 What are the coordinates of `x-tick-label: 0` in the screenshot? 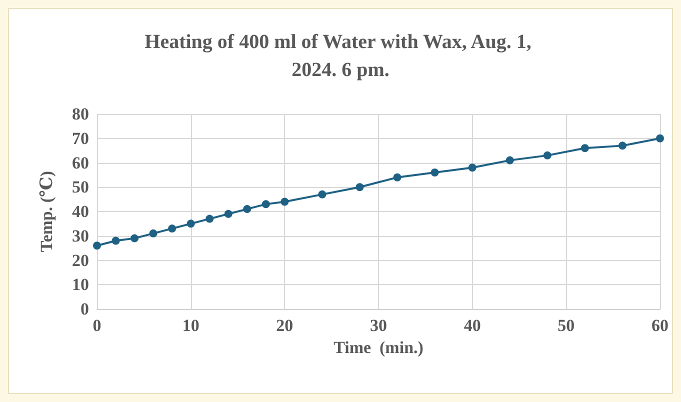 It's located at (97, 325).